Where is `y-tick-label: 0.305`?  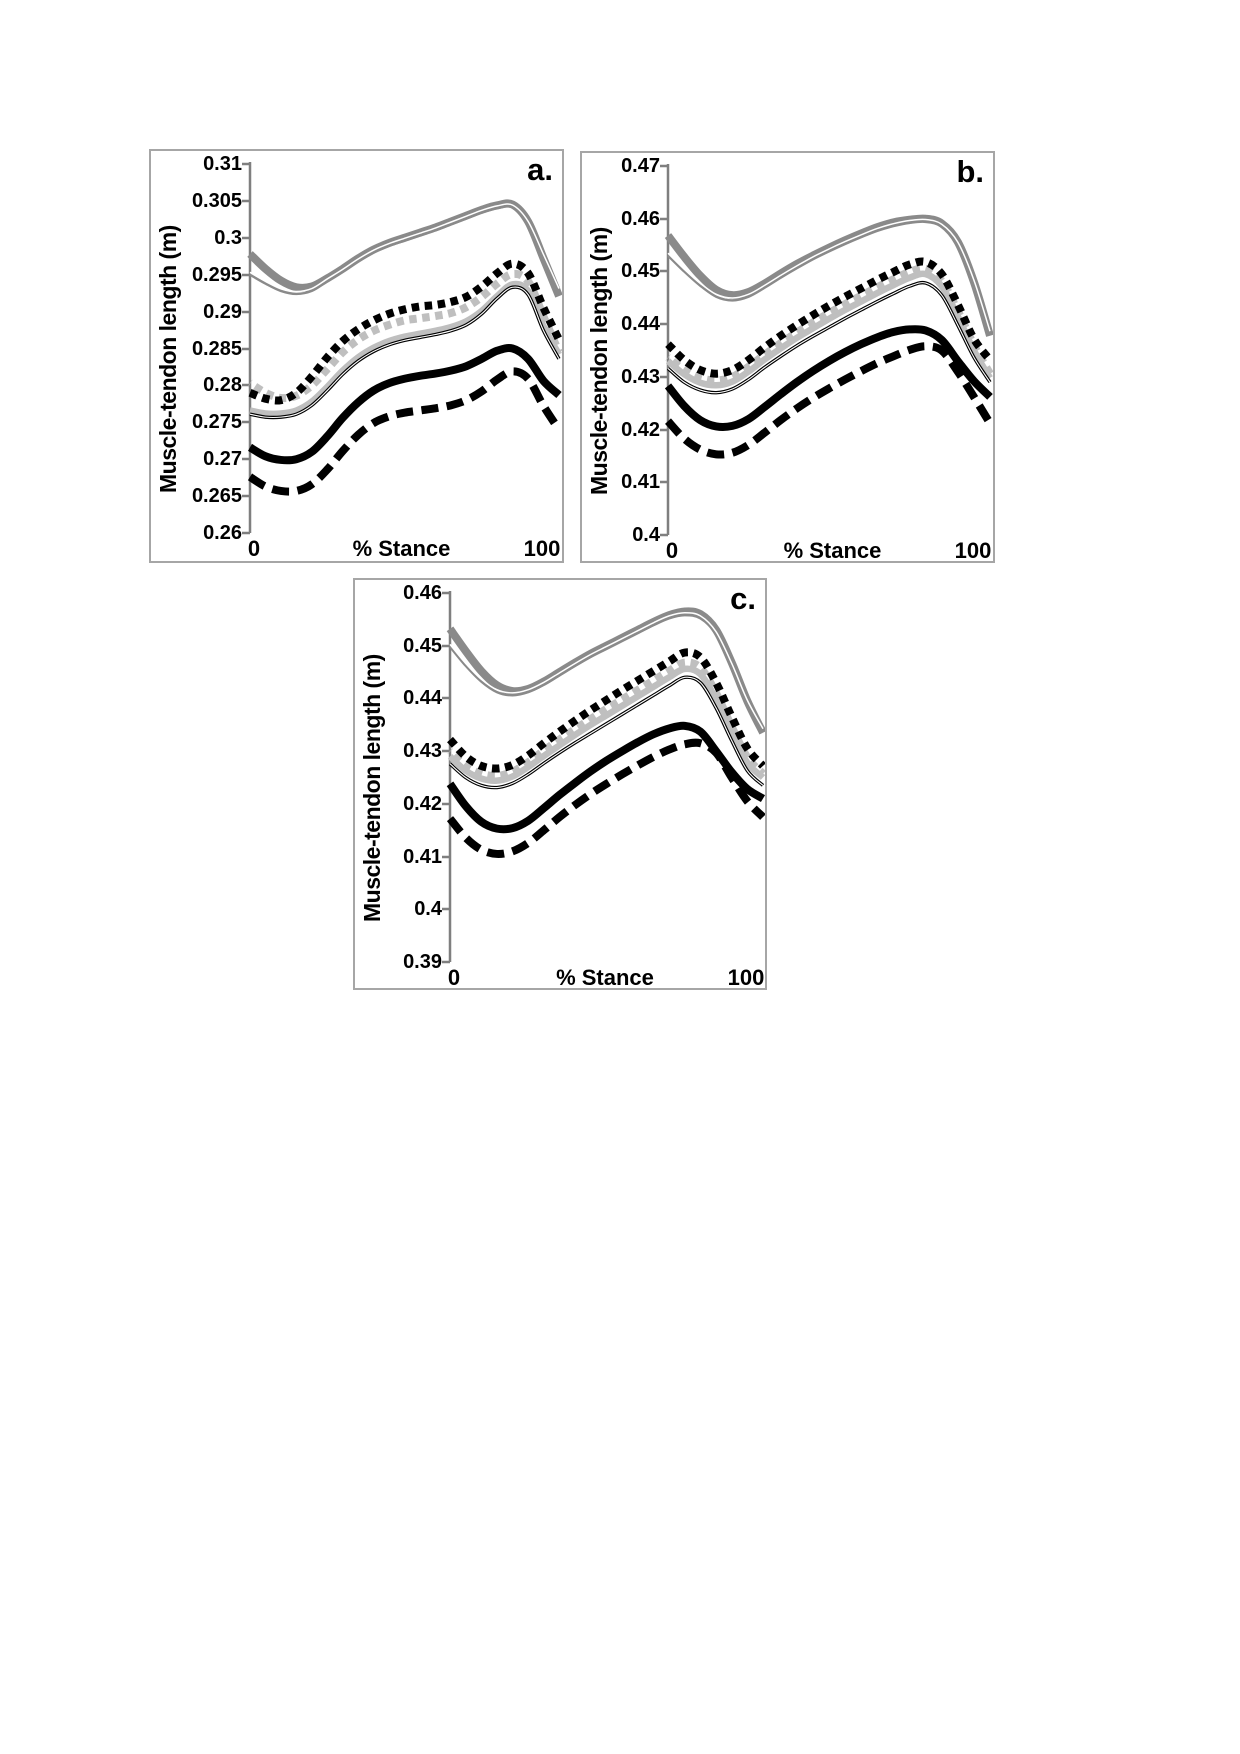
y-tick-label: 0.305 is located at coordinates (216, 200).